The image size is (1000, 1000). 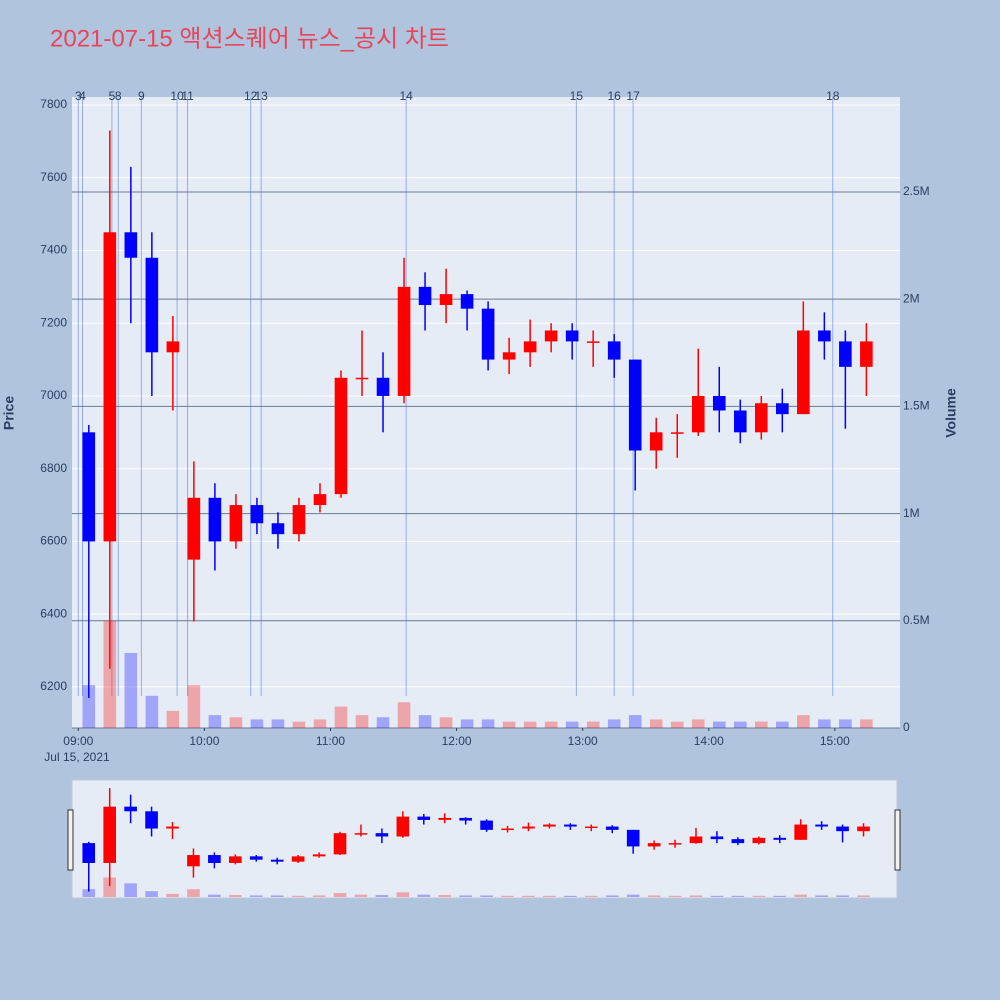 I want to click on x-date-label: Jul 15, 2021, so click(x=77, y=757).